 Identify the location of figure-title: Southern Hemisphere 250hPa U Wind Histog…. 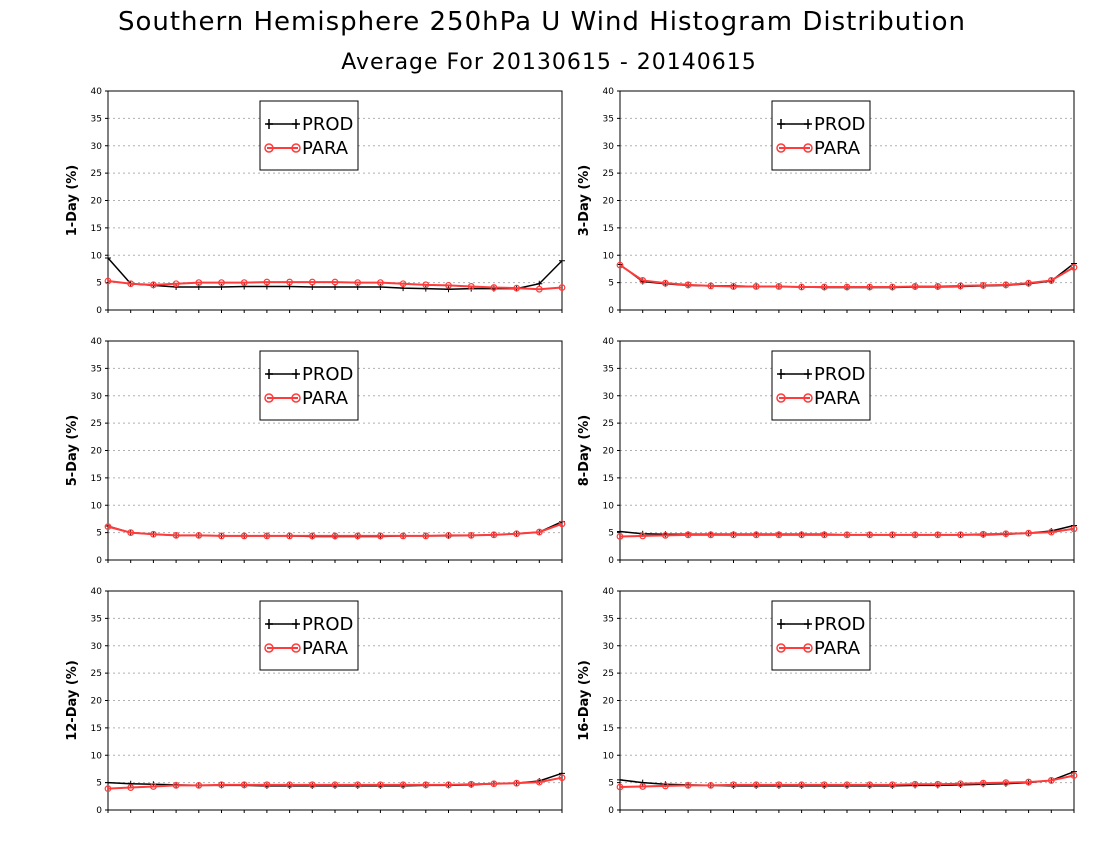
(542, 22).